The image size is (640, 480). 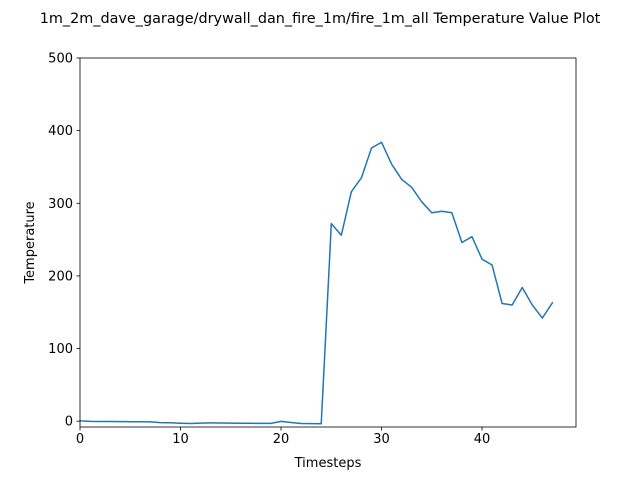 I want to click on x-axis-ticks: 0 10 20 30 40, so click(x=283, y=437).